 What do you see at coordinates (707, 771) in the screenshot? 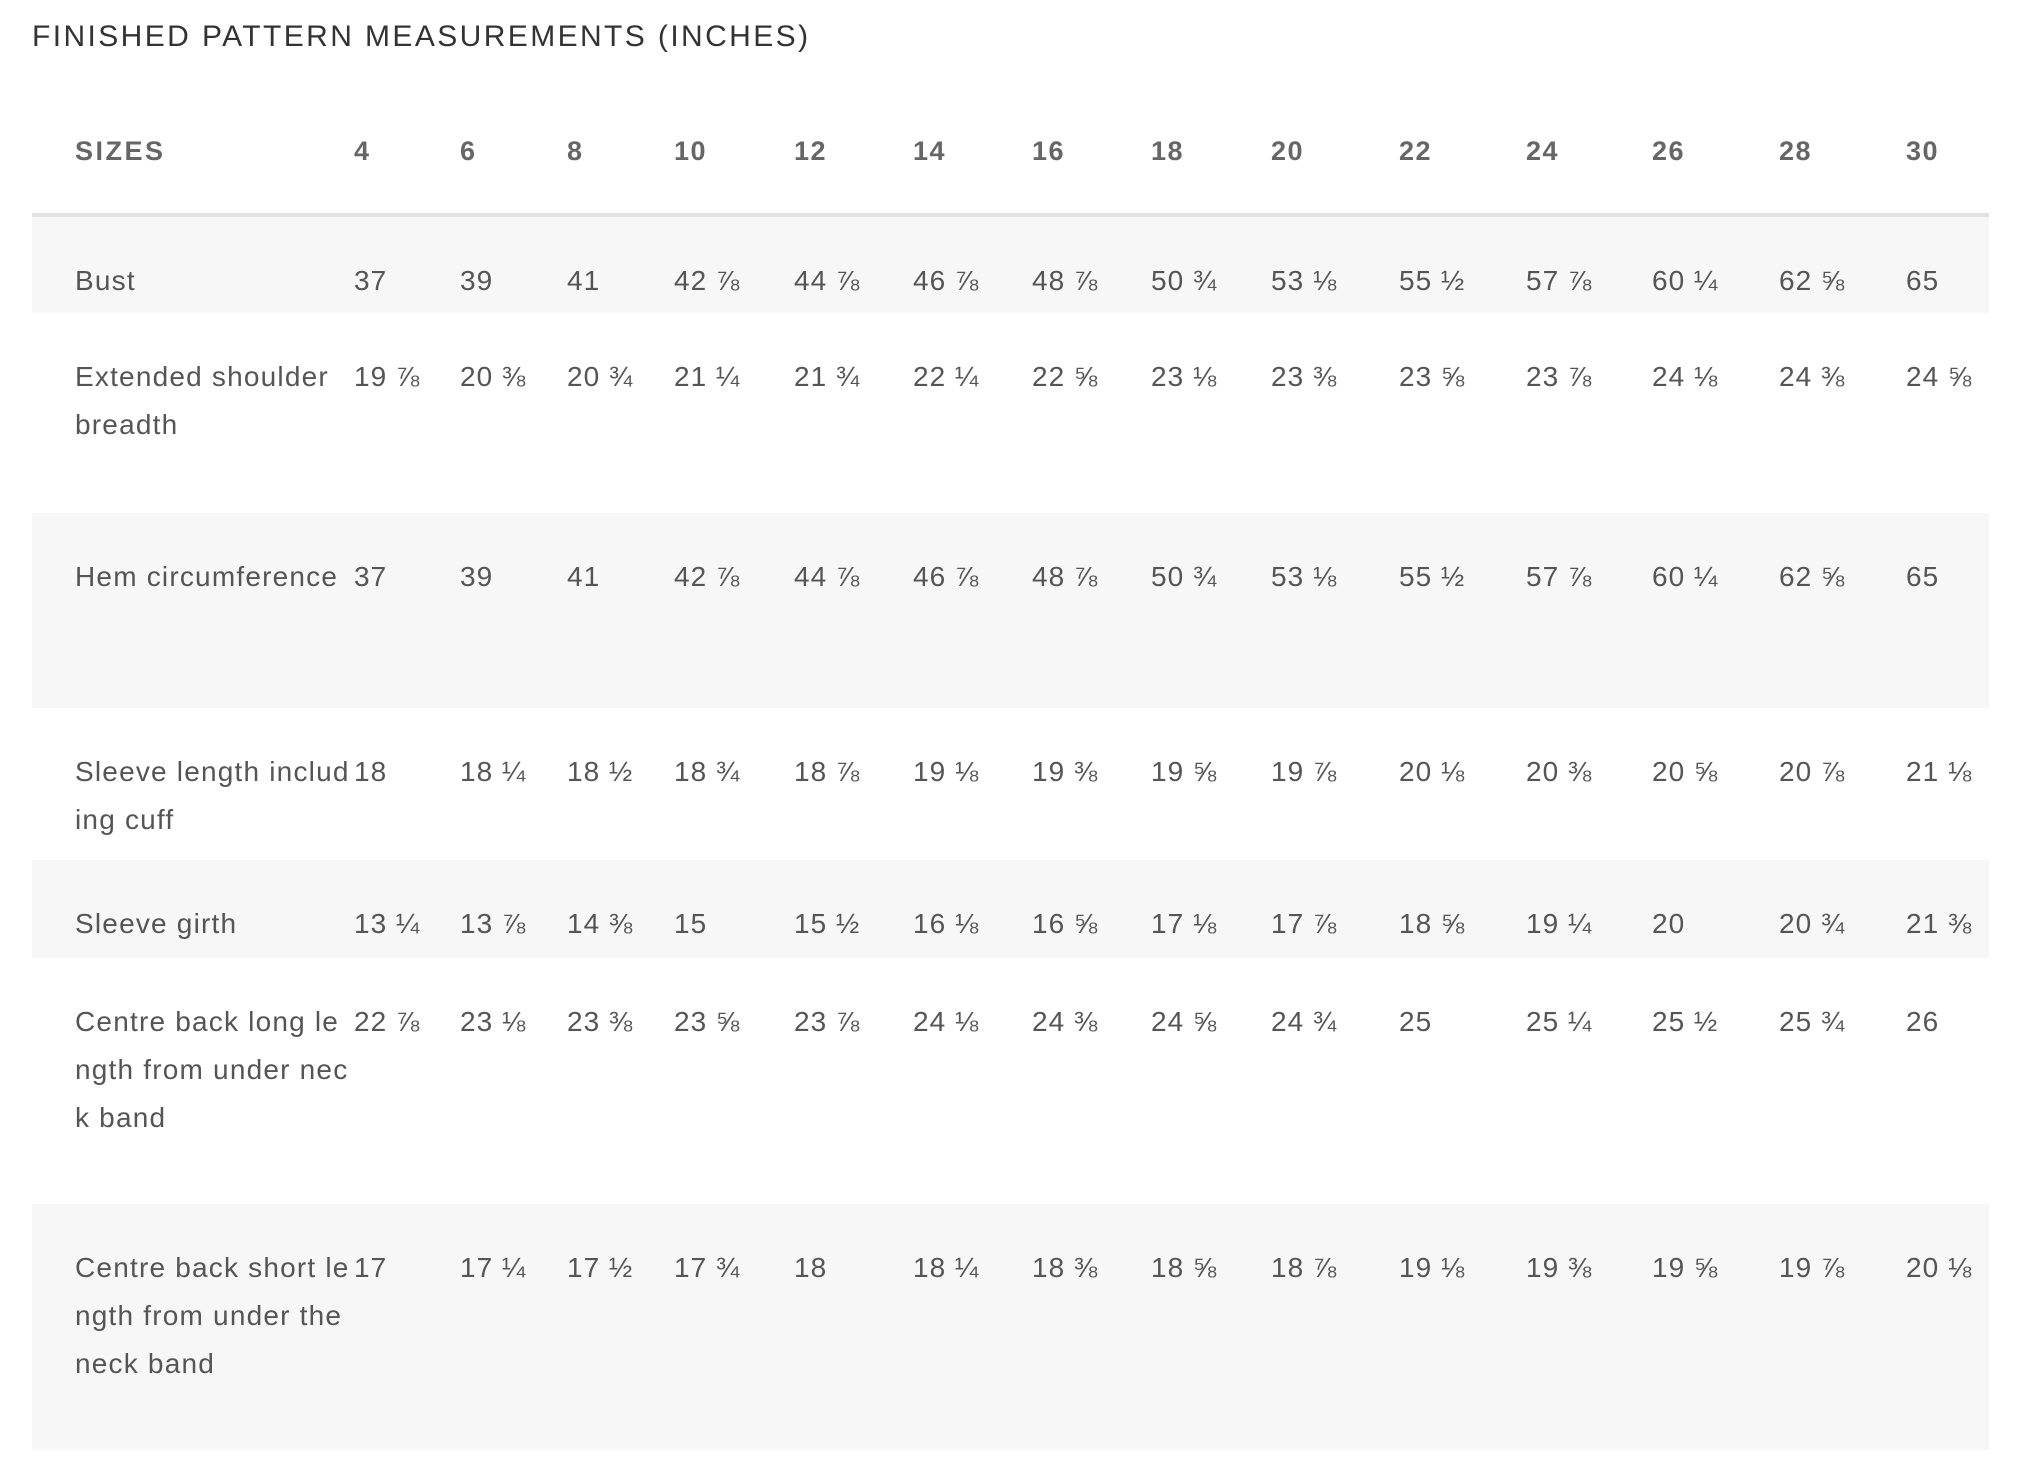
I see `table-cell: 18 ¾` at bounding box center [707, 771].